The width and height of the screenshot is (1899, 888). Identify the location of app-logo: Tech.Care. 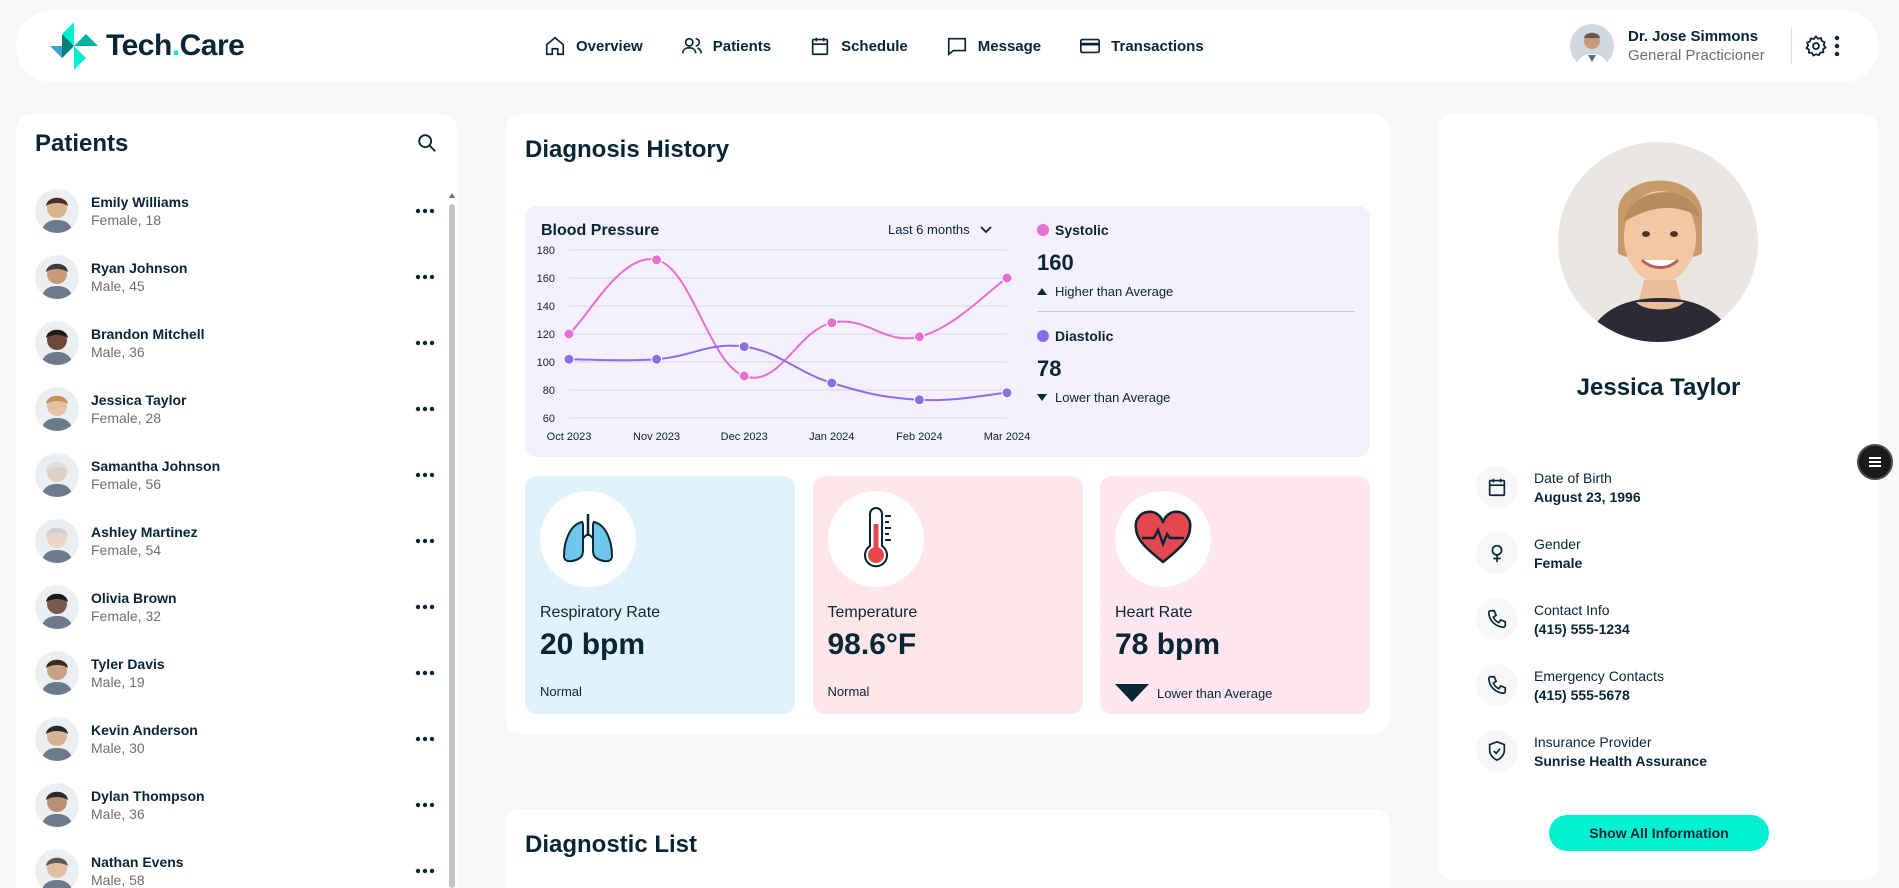
(146, 46).